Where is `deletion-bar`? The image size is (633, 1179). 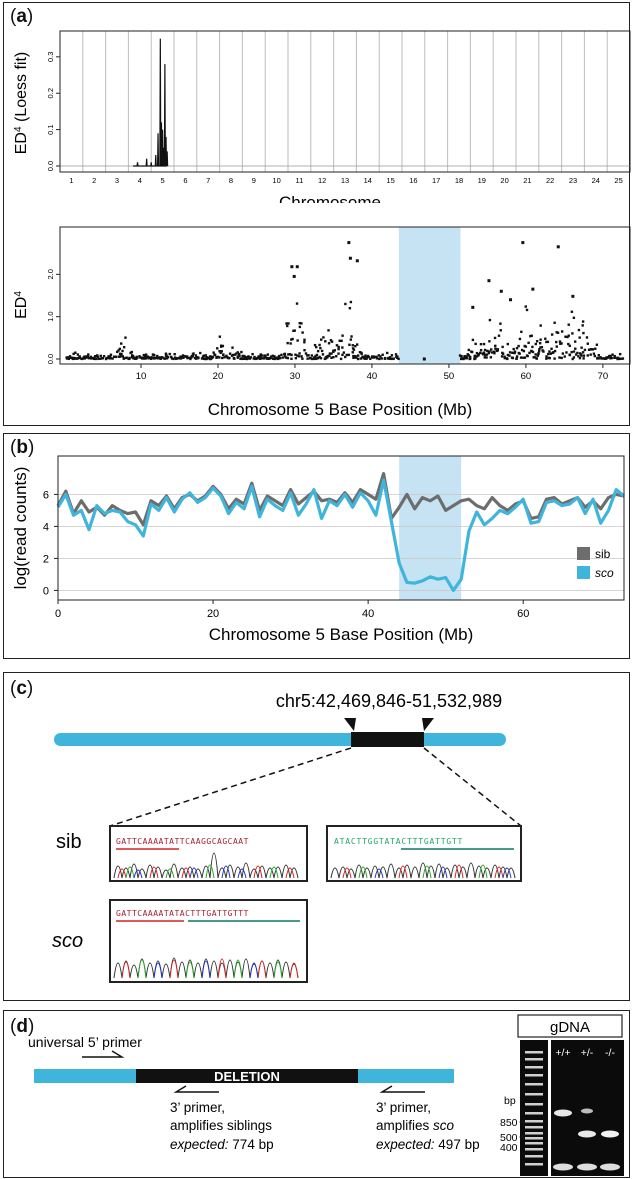 deletion-bar is located at coordinates (247, 1076).